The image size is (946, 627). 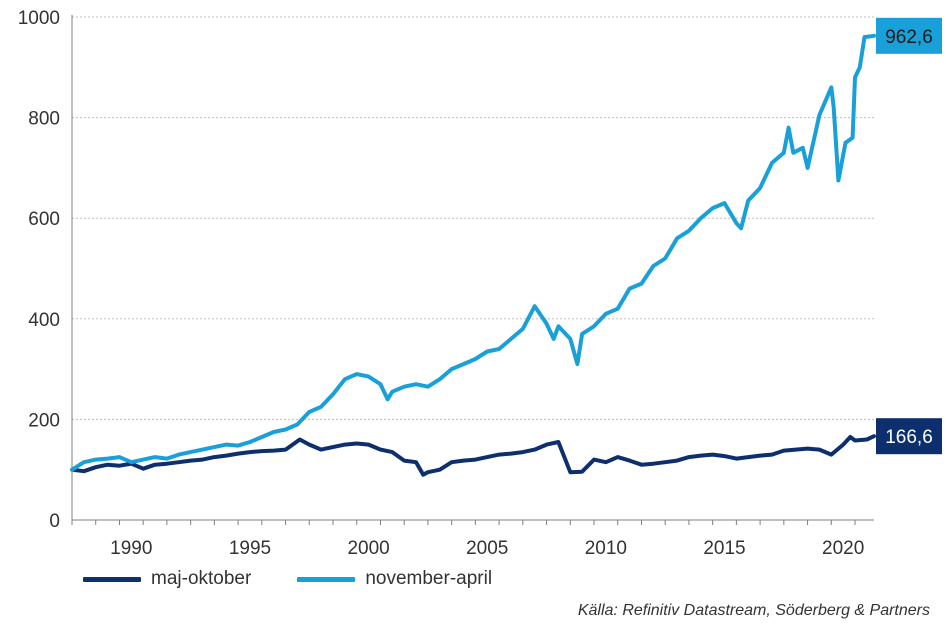 I want to click on legend-label-maj-oktober: maj-oktober, so click(x=201, y=578).